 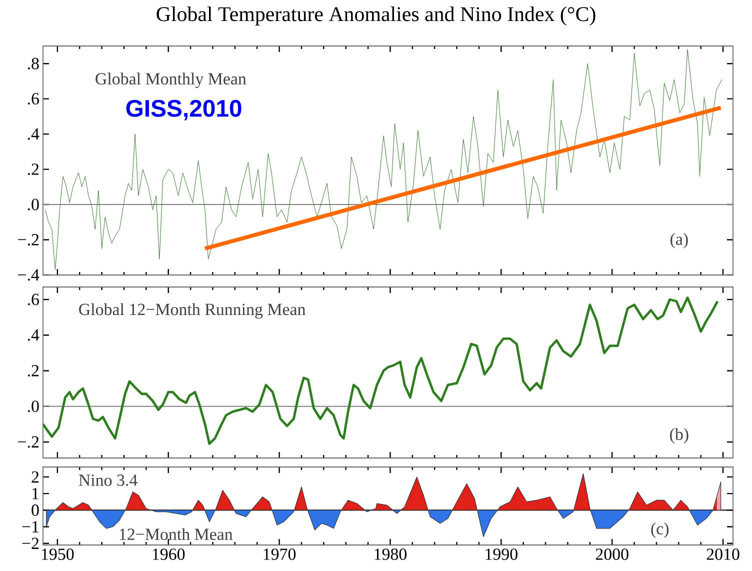 I want to click on y-tick-label: −.4, so click(x=29, y=275).